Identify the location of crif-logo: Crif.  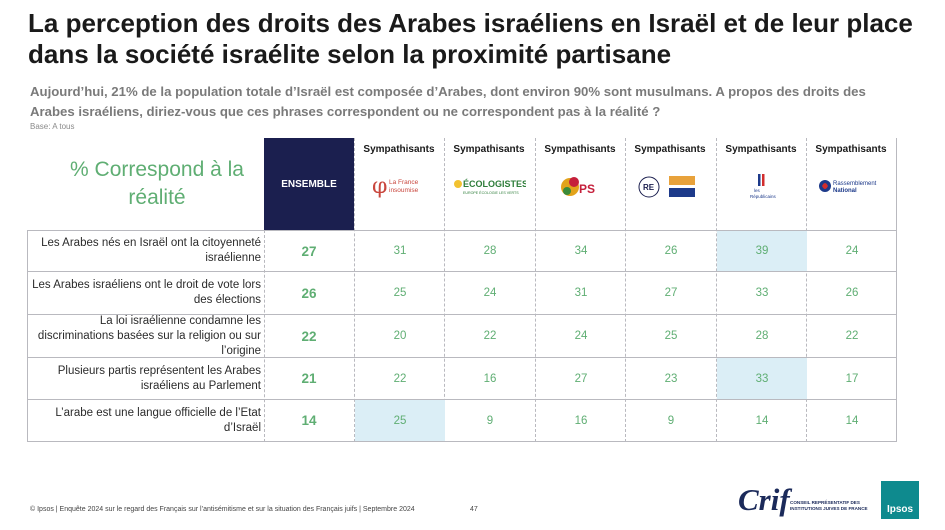
(764, 499).